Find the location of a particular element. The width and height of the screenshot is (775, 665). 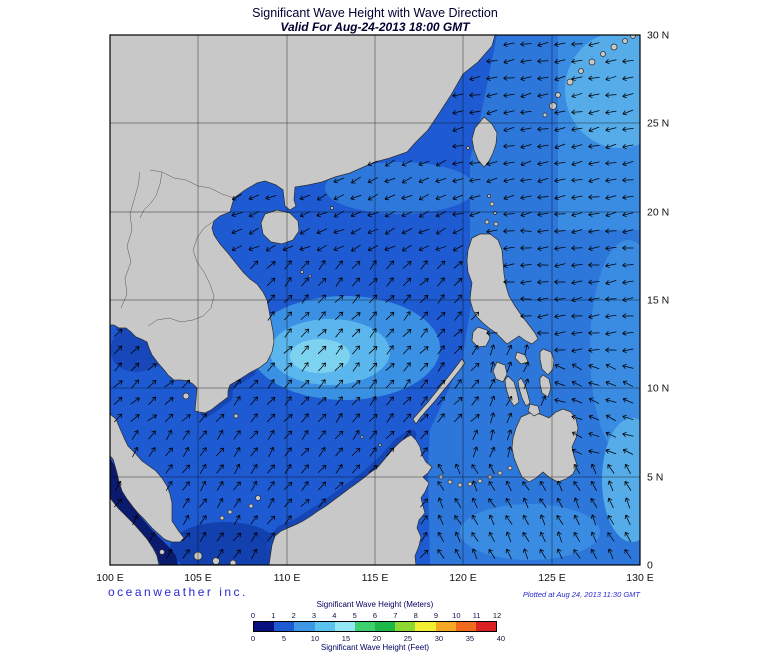

latitude-label: 15 N is located at coordinates (658, 301).